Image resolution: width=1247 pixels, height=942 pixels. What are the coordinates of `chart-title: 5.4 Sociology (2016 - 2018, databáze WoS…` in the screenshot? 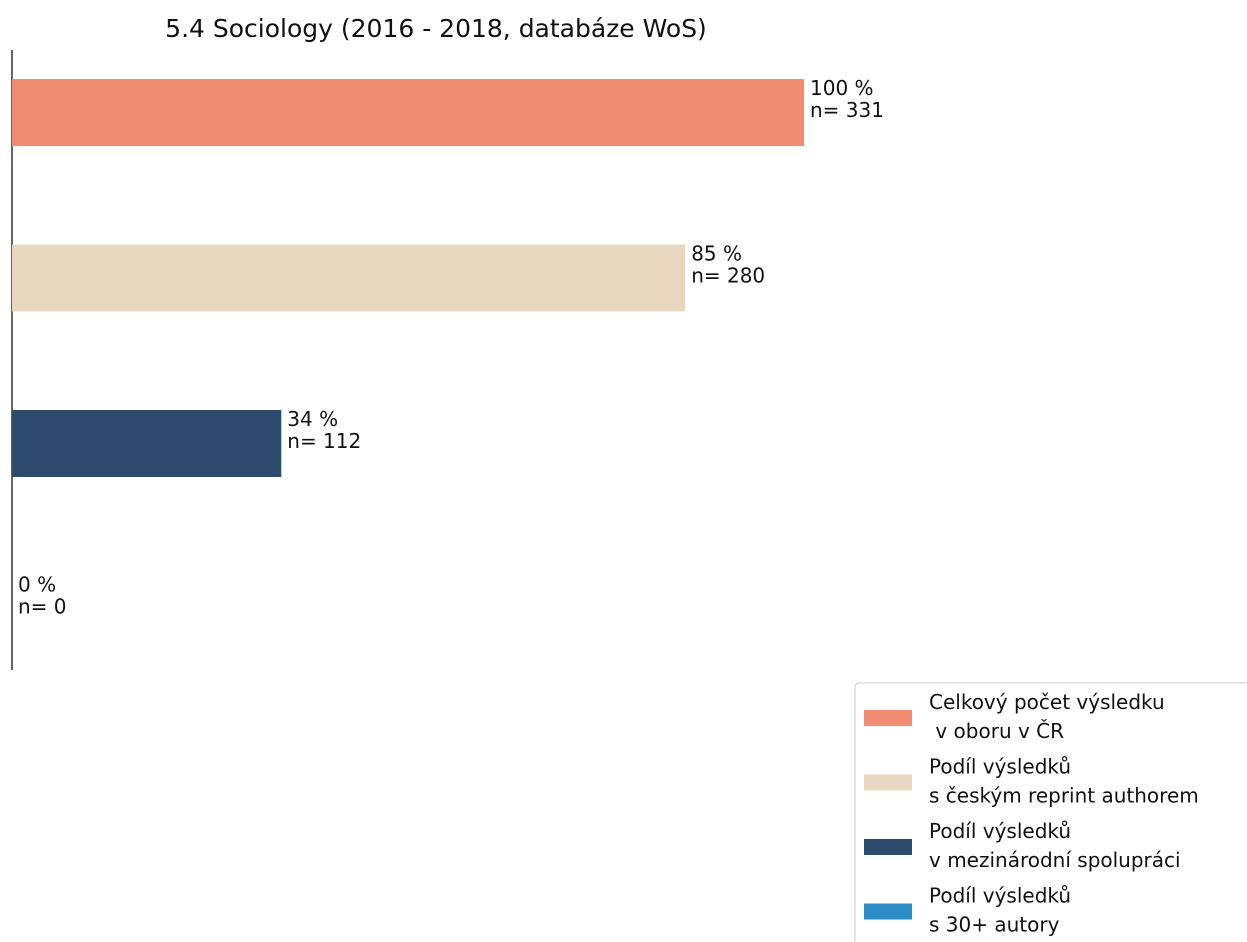 It's located at (436, 28).